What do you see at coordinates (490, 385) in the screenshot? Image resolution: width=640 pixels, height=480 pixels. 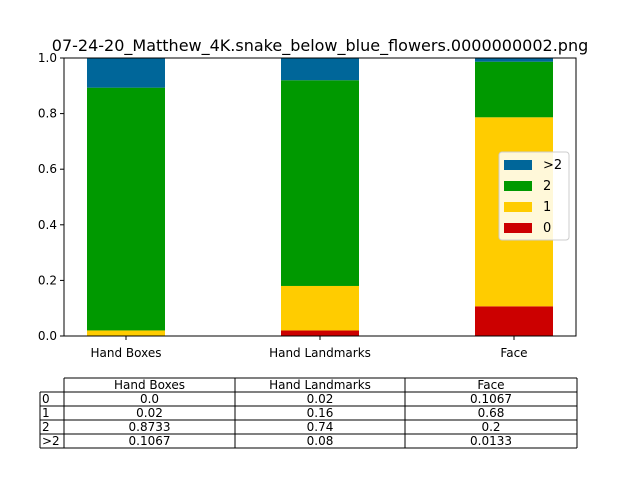 I see `table-column-header: Face` at bounding box center [490, 385].